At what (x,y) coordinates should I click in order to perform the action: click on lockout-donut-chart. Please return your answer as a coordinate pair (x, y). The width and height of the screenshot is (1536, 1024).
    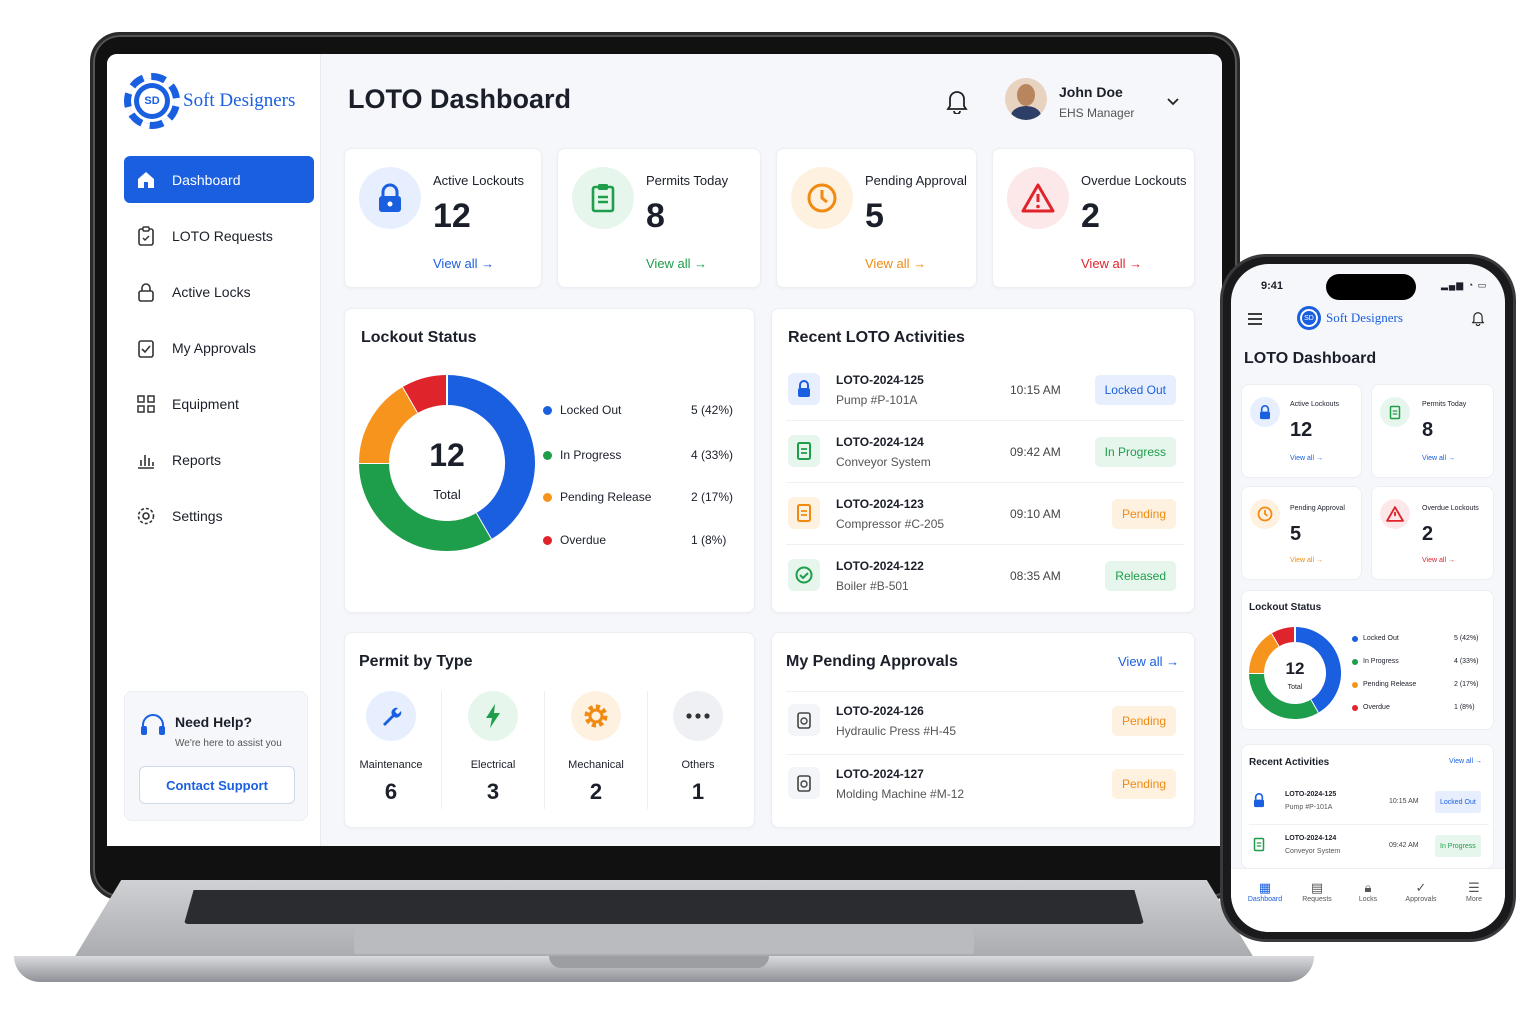
    Looking at the image, I should click on (1295, 673).